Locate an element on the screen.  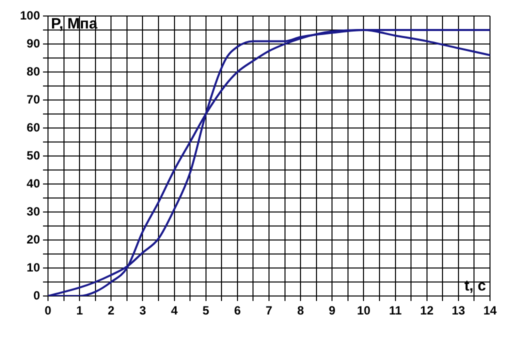
x-tick-label: 2 is located at coordinates (111, 311).